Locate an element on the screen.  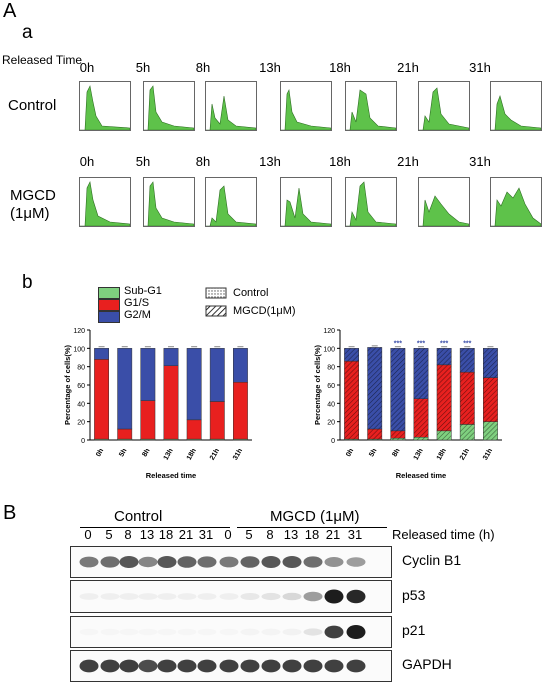
bar-g2-m-8h is located at coordinates (148, 374).